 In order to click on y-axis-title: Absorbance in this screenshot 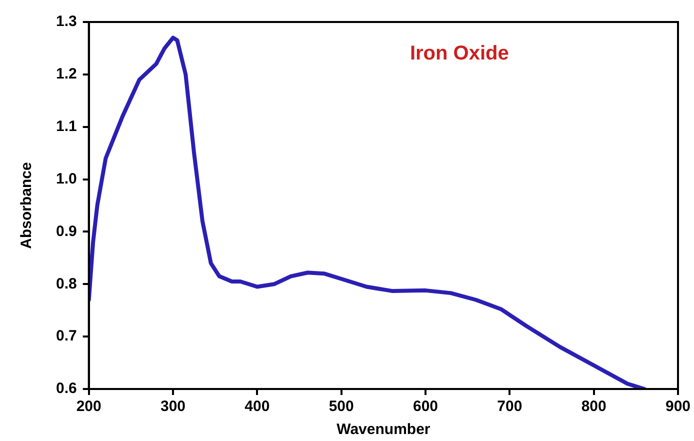, I will do `click(27, 205)`.